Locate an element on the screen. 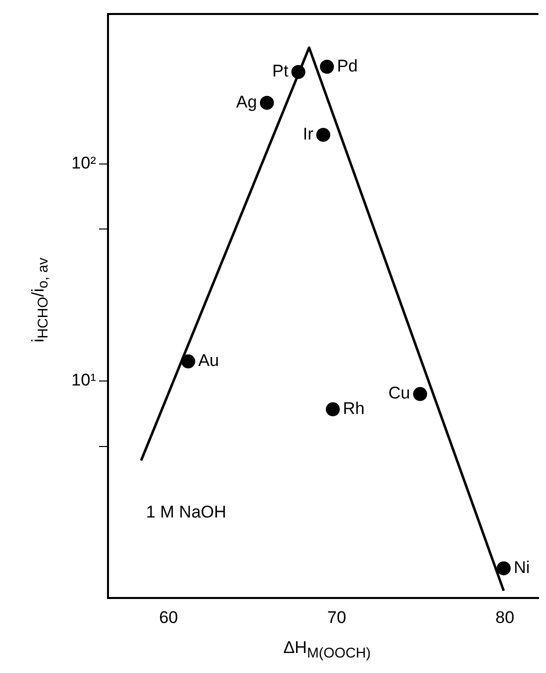 Image resolution: width=546 pixels, height=673 pixels. x-axis-title: ΔH$_{M(OOCH)}$ is located at coordinates (327, 650).